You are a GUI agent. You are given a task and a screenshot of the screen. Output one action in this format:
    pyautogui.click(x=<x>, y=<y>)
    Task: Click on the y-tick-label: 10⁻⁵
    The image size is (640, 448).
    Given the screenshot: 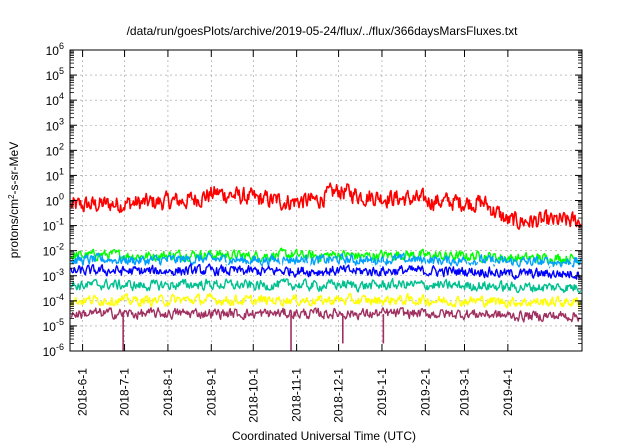 What is the action you would take?
    pyautogui.click(x=53, y=325)
    